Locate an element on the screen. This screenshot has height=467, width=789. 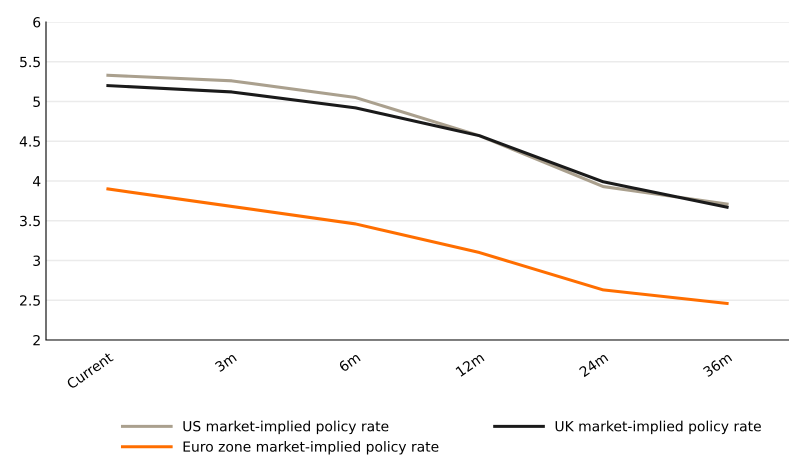
x-tick-label: 6m is located at coordinates (349, 362).